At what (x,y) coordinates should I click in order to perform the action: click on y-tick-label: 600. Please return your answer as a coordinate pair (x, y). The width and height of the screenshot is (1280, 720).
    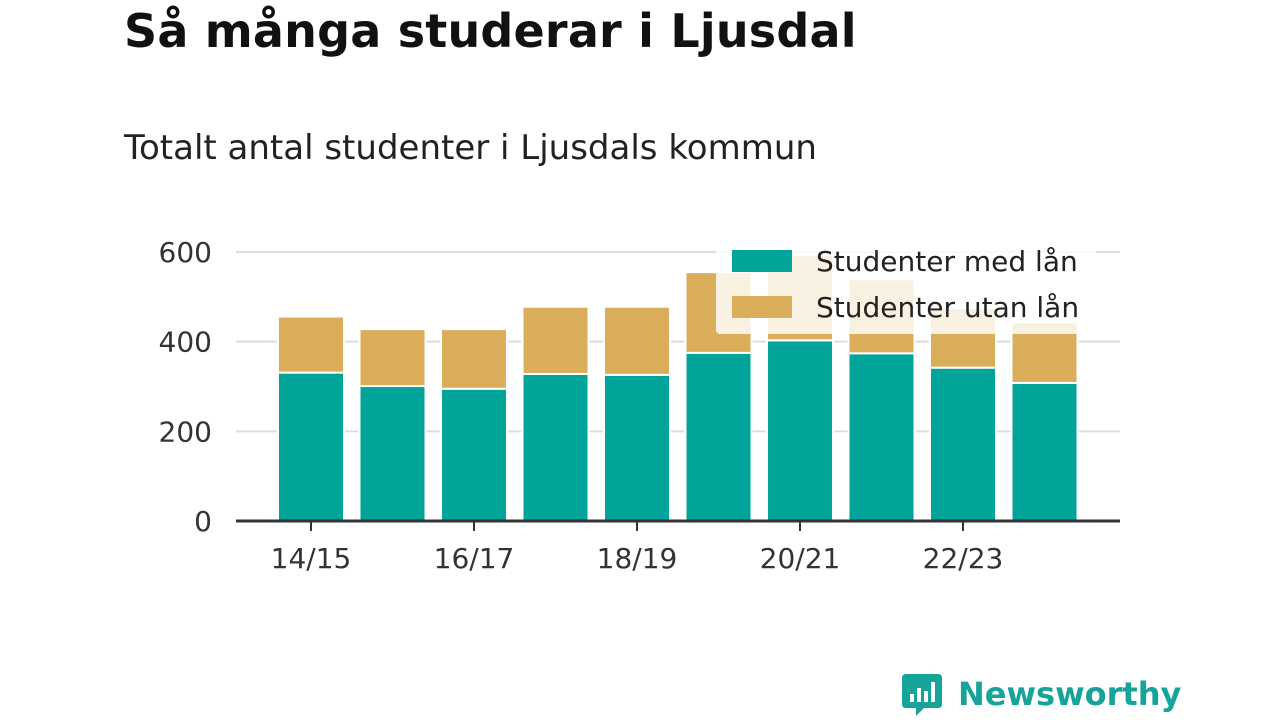
    Looking at the image, I should click on (185, 252).